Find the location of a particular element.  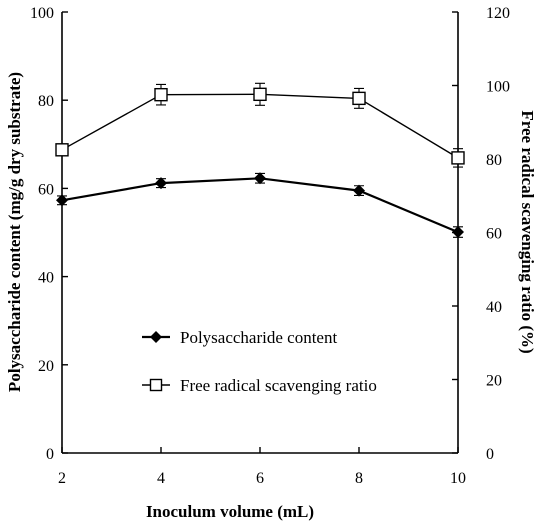

legend-label-polysaccharide: Polysaccharide content is located at coordinates (258, 337).